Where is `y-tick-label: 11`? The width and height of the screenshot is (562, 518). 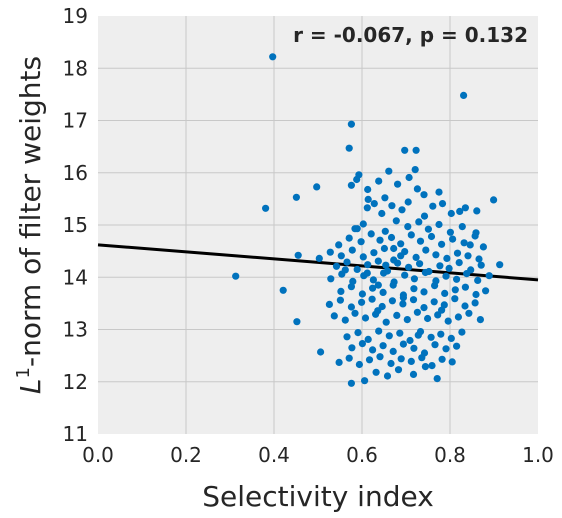 y-tick-label: 11 is located at coordinates (75, 434).